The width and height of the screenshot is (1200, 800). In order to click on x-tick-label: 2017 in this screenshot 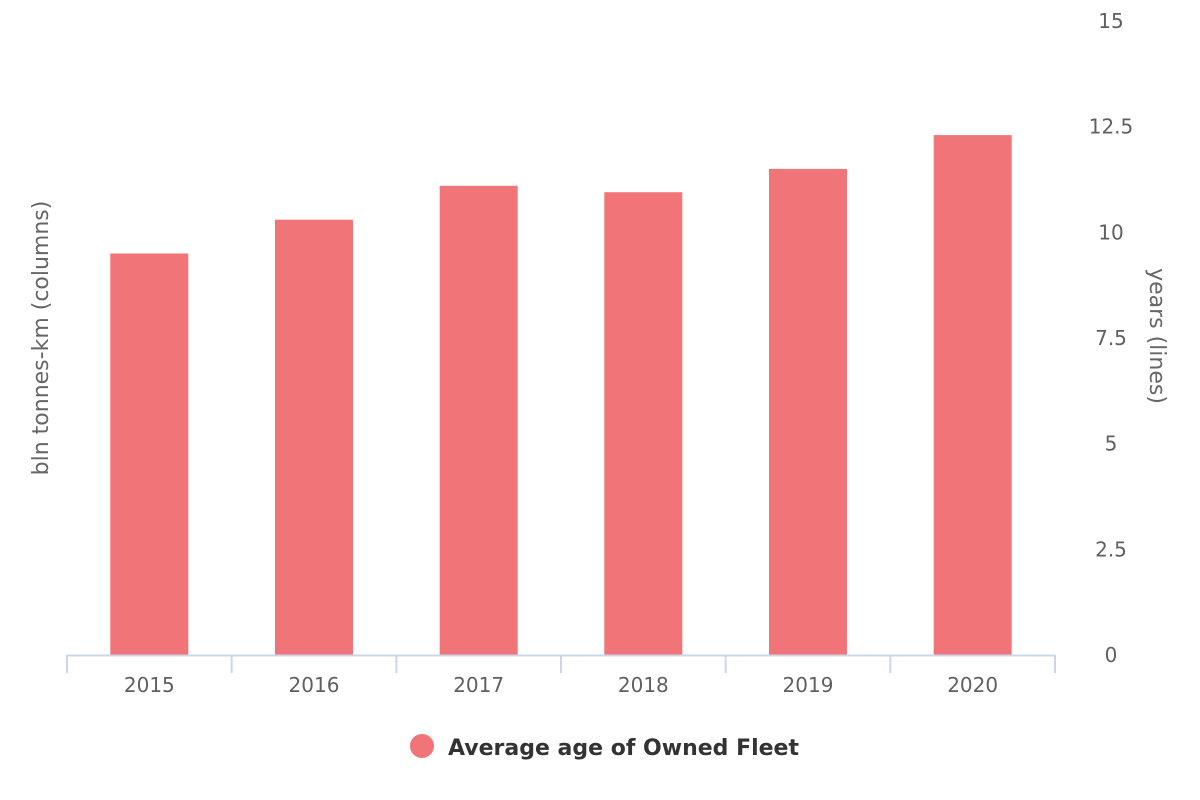, I will do `click(478, 685)`.